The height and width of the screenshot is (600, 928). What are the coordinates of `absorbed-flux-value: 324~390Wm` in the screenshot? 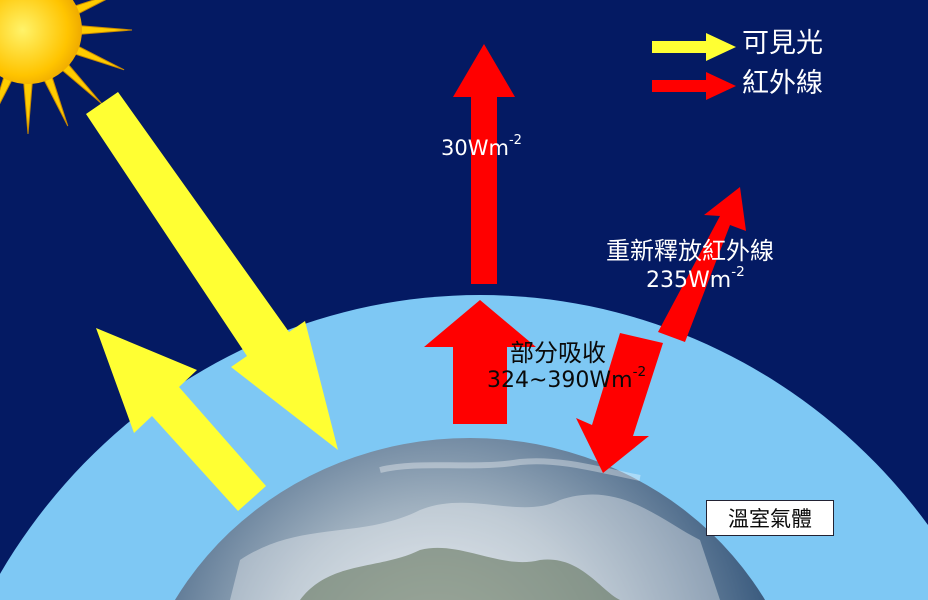 It's located at (560, 380).